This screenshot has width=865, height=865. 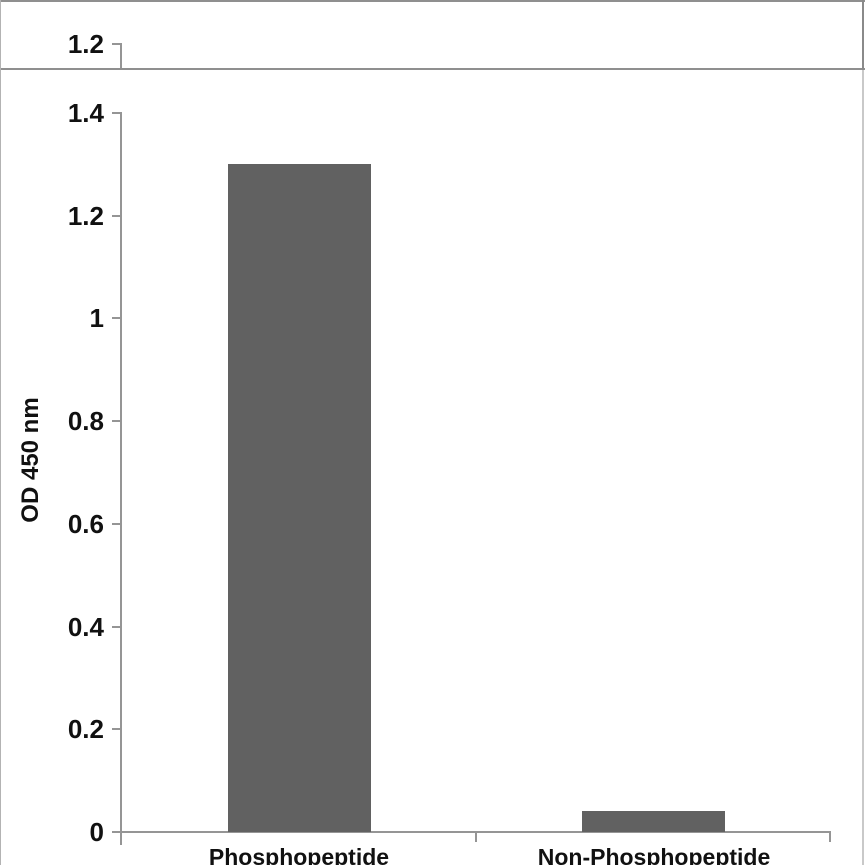 I want to click on category-label: Phosphopeptide, so click(x=299, y=854).